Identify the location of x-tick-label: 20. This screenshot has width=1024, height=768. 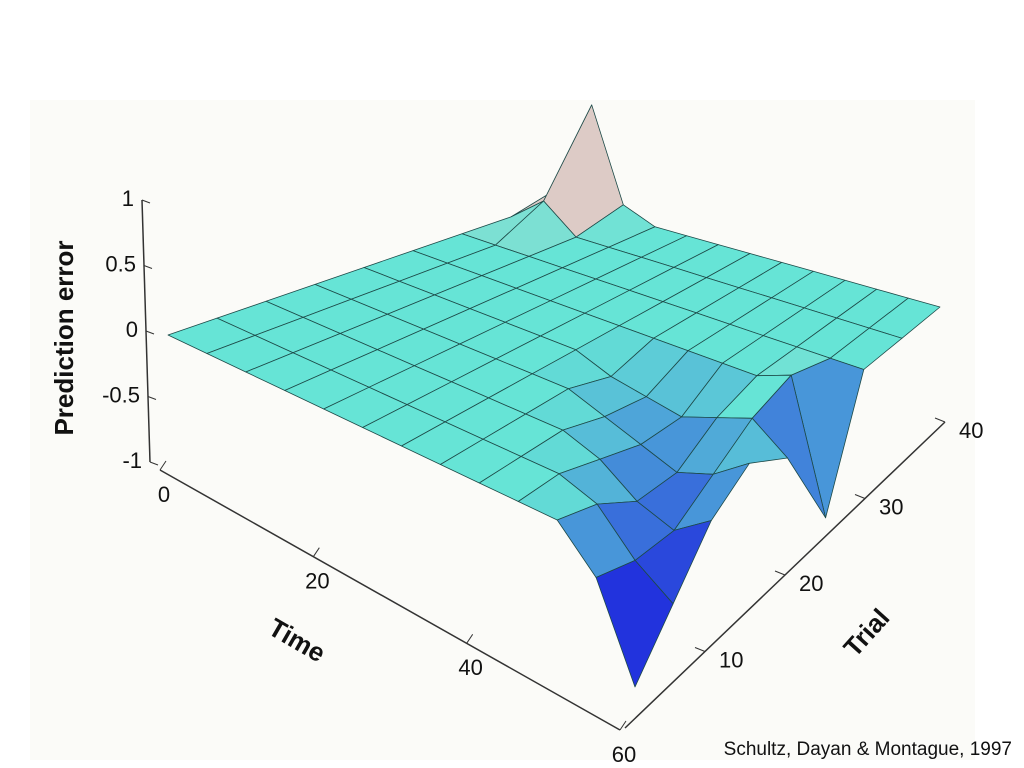
(317, 580).